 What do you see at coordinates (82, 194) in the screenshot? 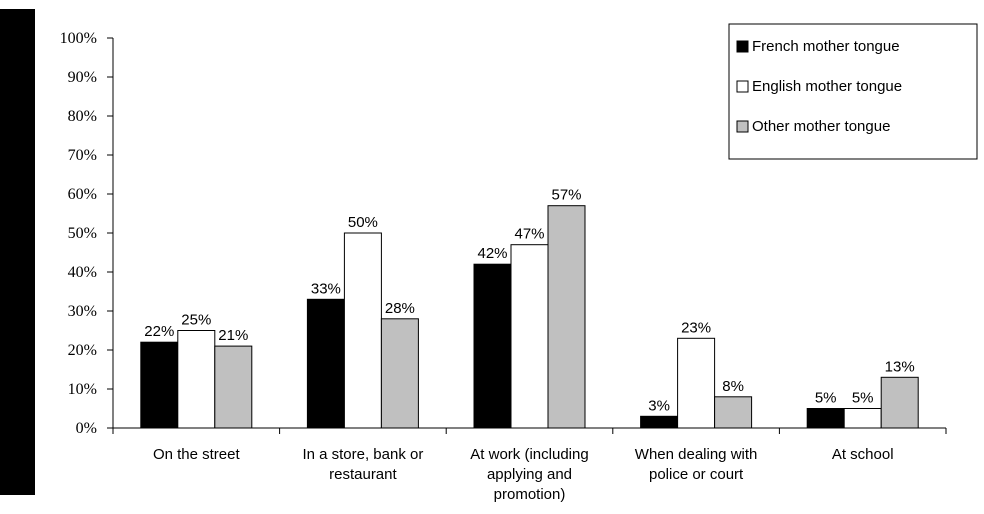
I see `y-tick-label: 60%` at bounding box center [82, 194].